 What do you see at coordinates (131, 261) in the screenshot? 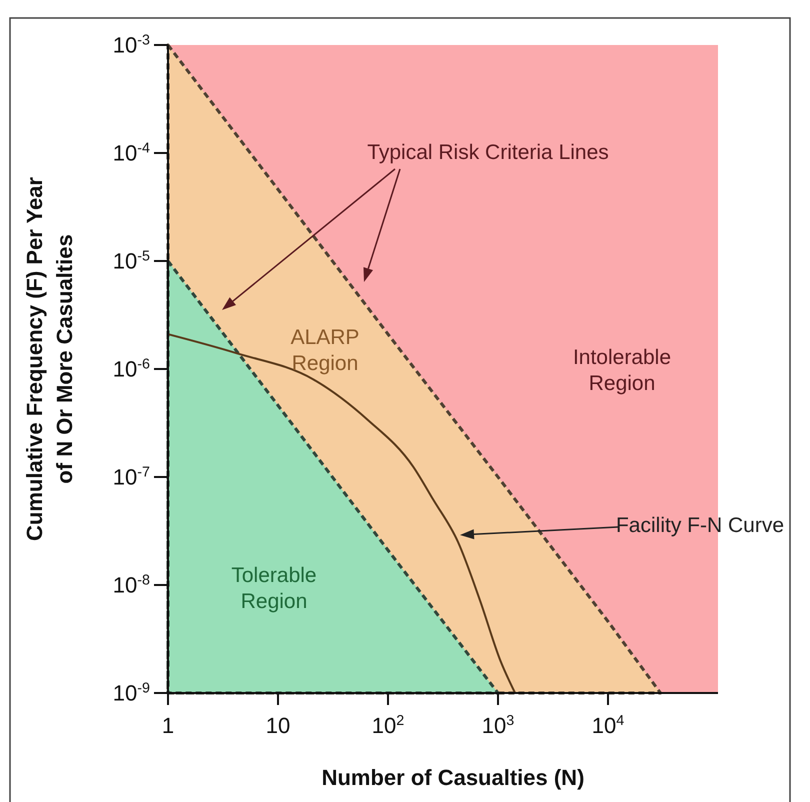
I see `y-tick-label: 10$^{-5}$` at bounding box center [131, 261].